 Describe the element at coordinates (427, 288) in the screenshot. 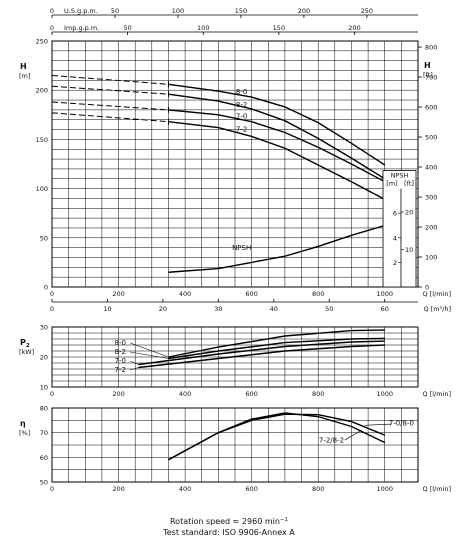

I see `right-axis-tick-label: 0` at that location.